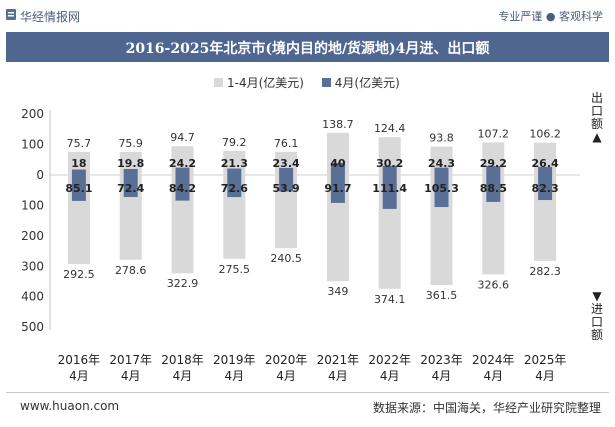  I want to click on x-tick-label: 2019年, so click(234, 360).